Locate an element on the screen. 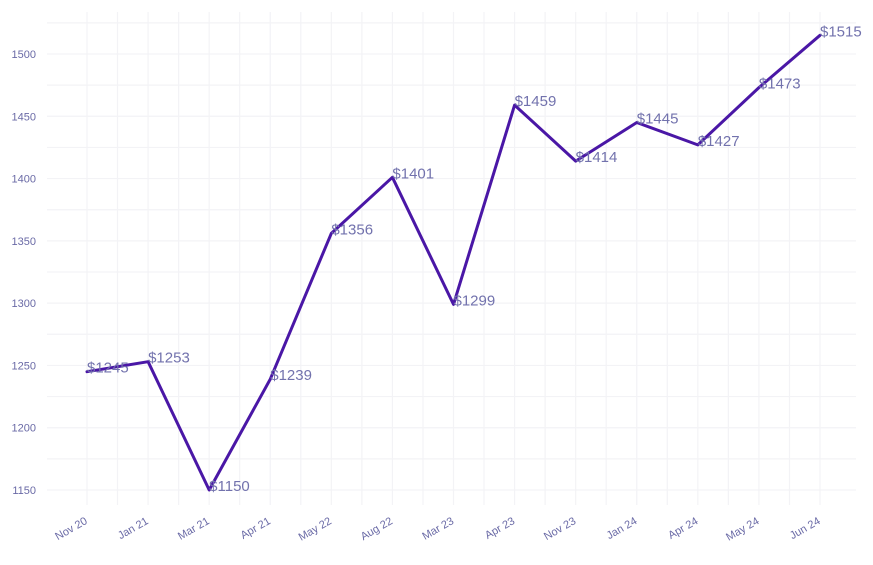 This screenshot has width=873, height=565. y-tick-label: 1400 is located at coordinates (24, 180).